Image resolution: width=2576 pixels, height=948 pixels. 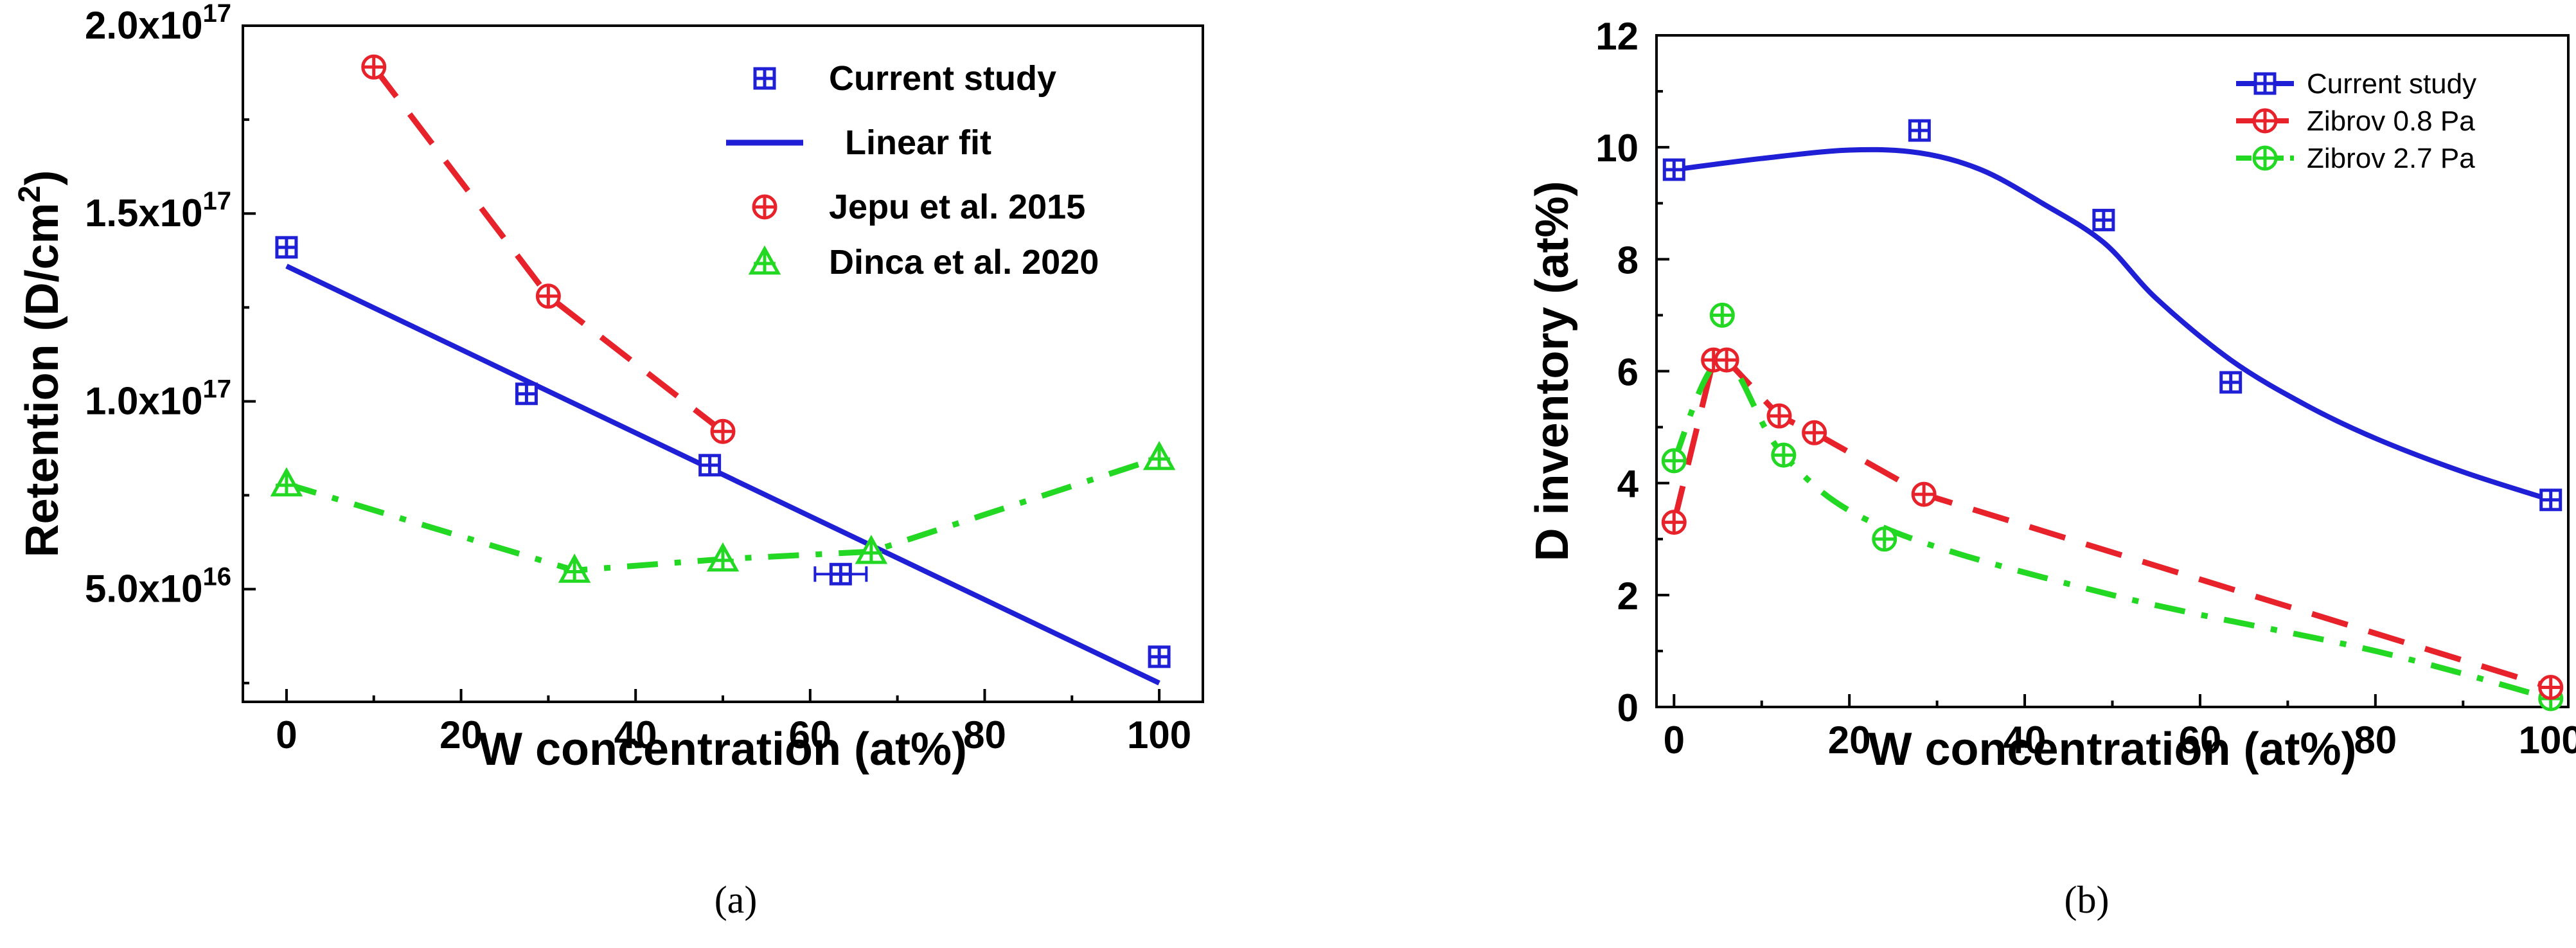 I want to click on y-tick-label: 2, so click(x=1628, y=596).